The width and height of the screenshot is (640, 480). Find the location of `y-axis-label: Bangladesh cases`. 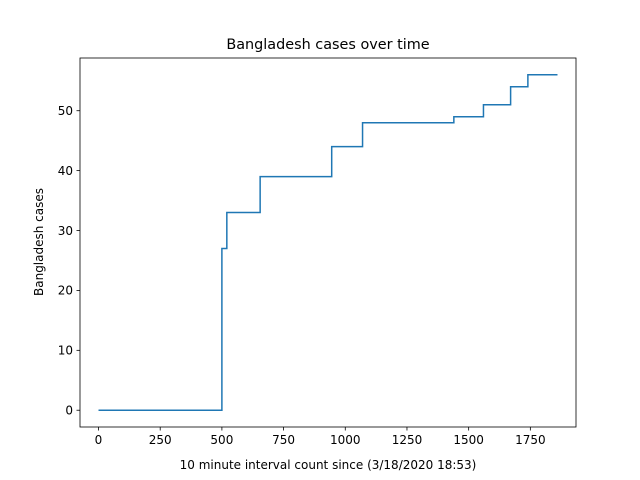

y-axis-label: Bangladesh cases is located at coordinates (39, 242).